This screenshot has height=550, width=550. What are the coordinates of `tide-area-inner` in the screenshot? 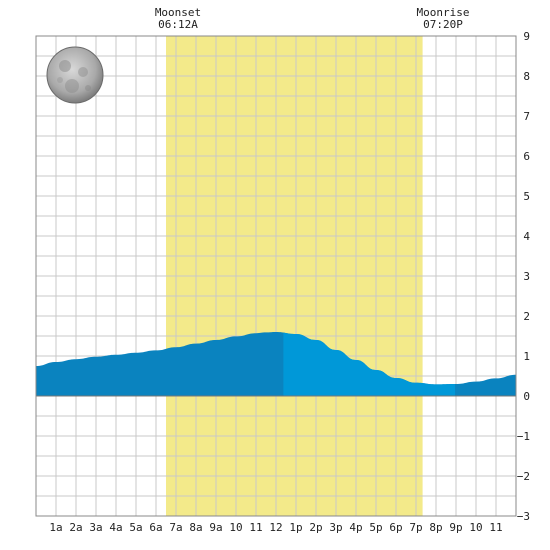 It's located at (369, 364).